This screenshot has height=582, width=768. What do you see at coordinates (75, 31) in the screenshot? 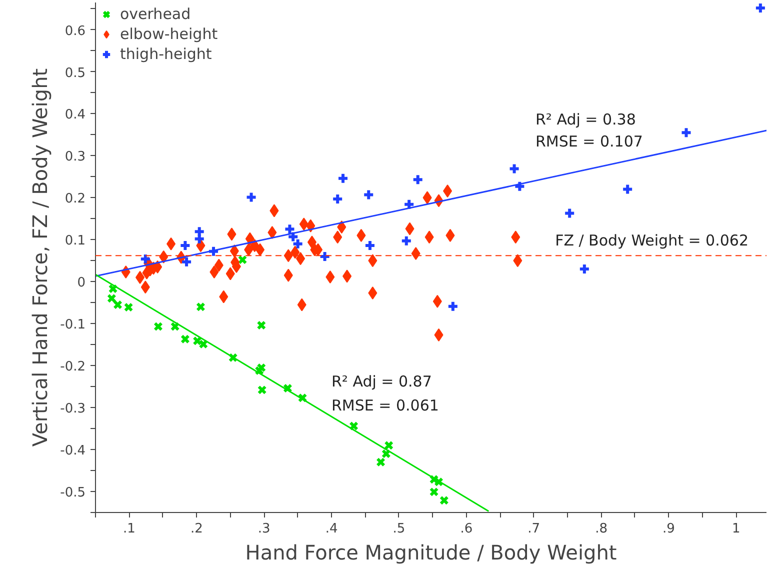
I see `y-tick-label: 0.6` at bounding box center [75, 31].